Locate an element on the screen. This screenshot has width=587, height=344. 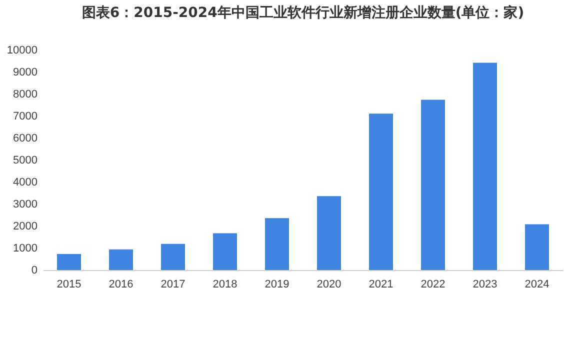
x-tick-label: 2024 is located at coordinates (537, 284).